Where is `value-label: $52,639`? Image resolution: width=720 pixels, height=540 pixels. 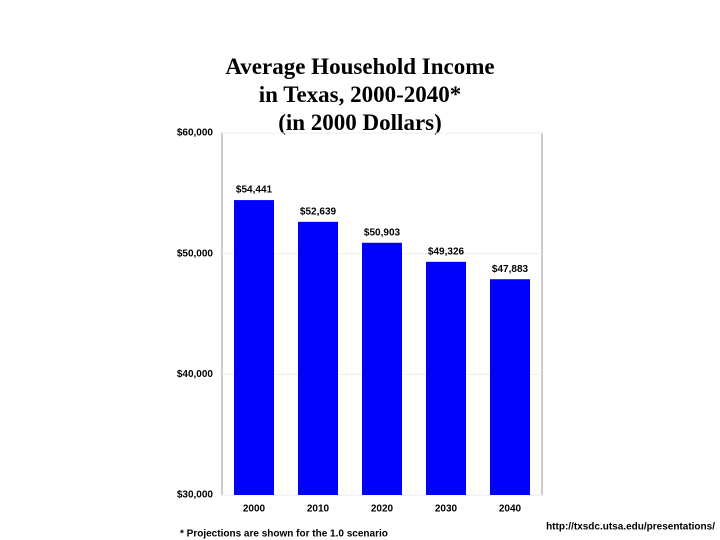 value-label: $52,639 is located at coordinates (318, 211).